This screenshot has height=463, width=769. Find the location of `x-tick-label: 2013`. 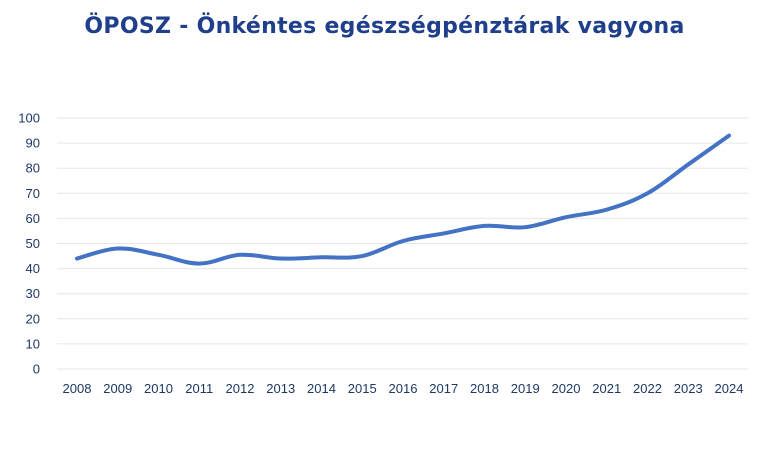

x-tick-label: 2013 is located at coordinates (280, 388).